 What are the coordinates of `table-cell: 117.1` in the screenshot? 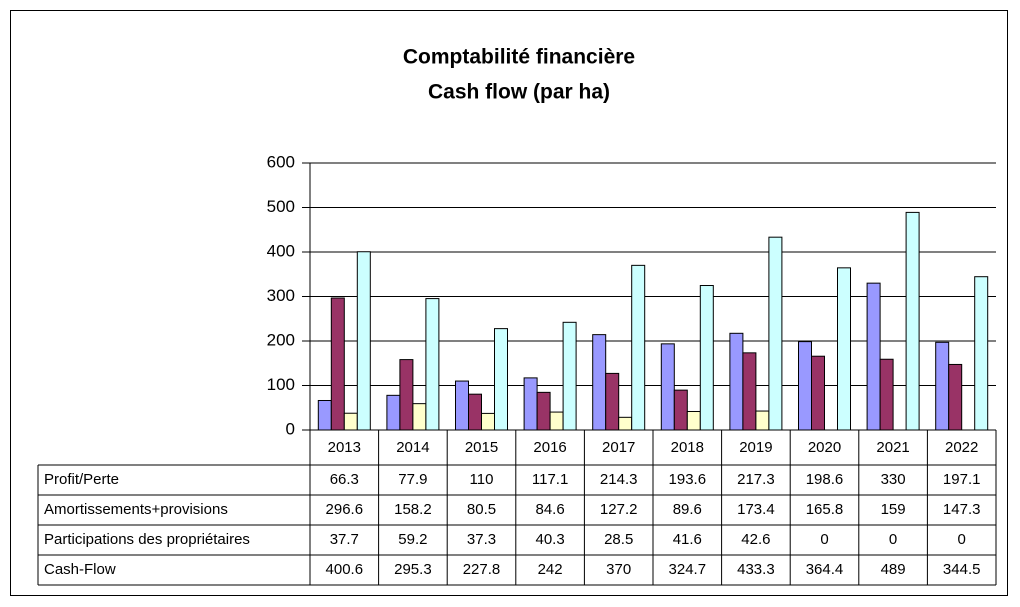 It's located at (550, 479).